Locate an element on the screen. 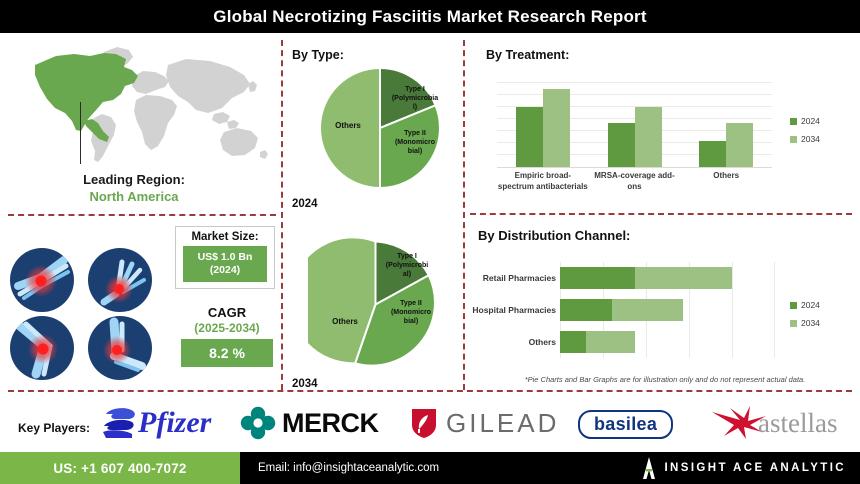 Image resolution: width=860 pixels, height=484 pixels. distribution-bar-rows is located at coordinates (667, 310).